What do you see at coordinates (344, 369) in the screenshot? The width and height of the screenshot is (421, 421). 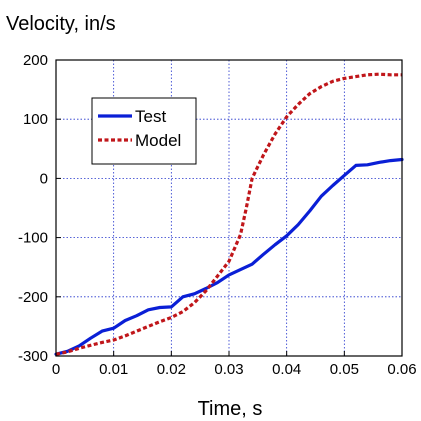 I see `x-tick-label: 0.05` at bounding box center [344, 369].